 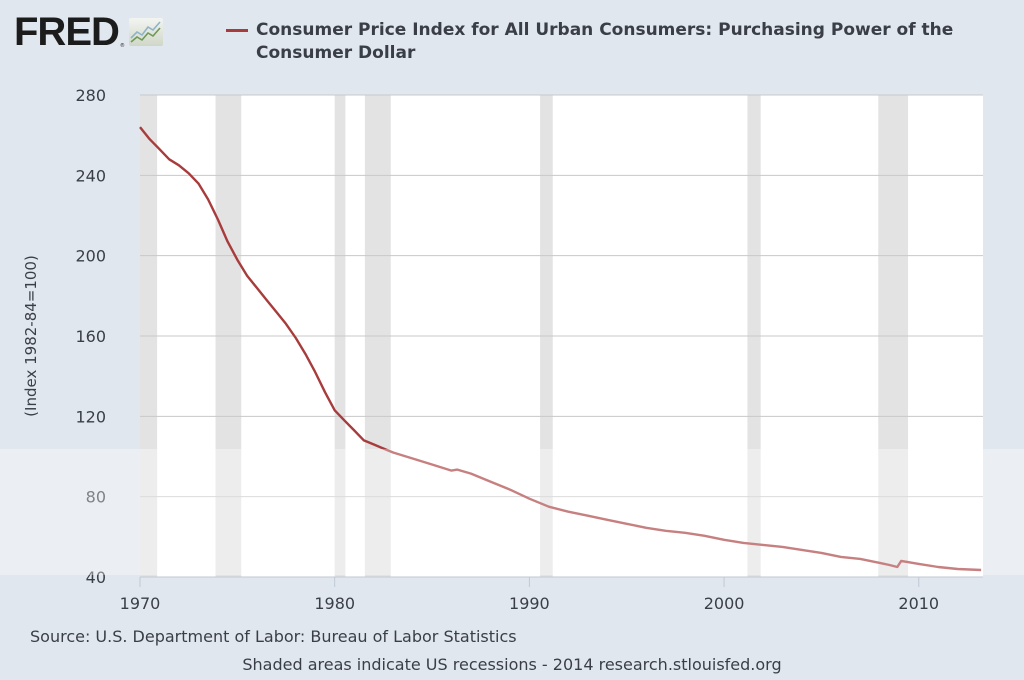 What do you see at coordinates (334, 603) in the screenshot?
I see `x-tick-label: 1980` at bounding box center [334, 603].